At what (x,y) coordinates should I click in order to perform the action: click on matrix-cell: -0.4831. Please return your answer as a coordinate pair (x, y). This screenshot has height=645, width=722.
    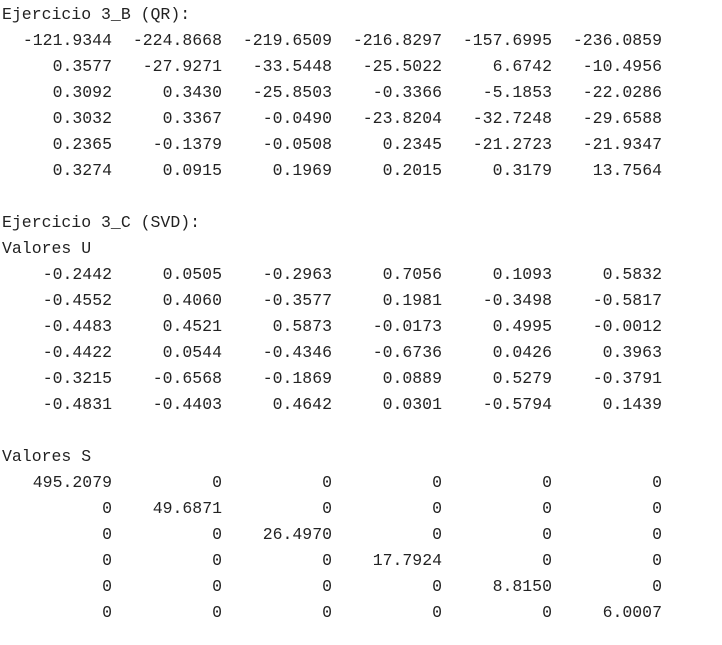
    Looking at the image, I should click on (77, 404).